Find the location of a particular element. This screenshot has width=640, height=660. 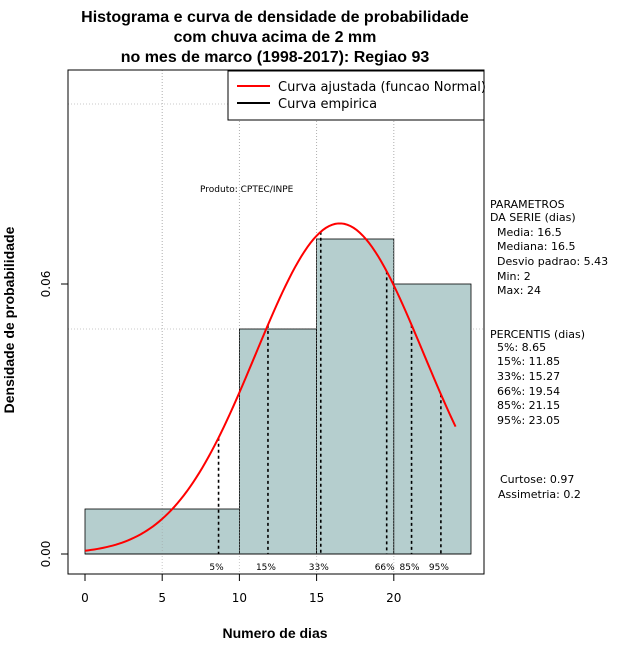

y-axis-label: Densidade de probabilidade is located at coordinates (9, 319).